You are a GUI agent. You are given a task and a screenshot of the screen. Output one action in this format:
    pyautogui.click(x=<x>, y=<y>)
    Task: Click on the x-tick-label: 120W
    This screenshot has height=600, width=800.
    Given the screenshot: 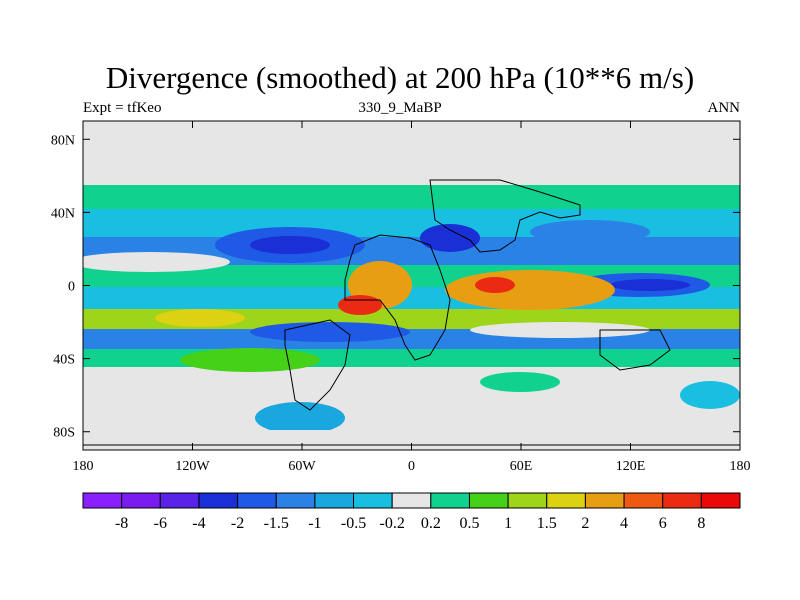 What is the action you would take?
    pyautogui.click(x=192, y=466)
    